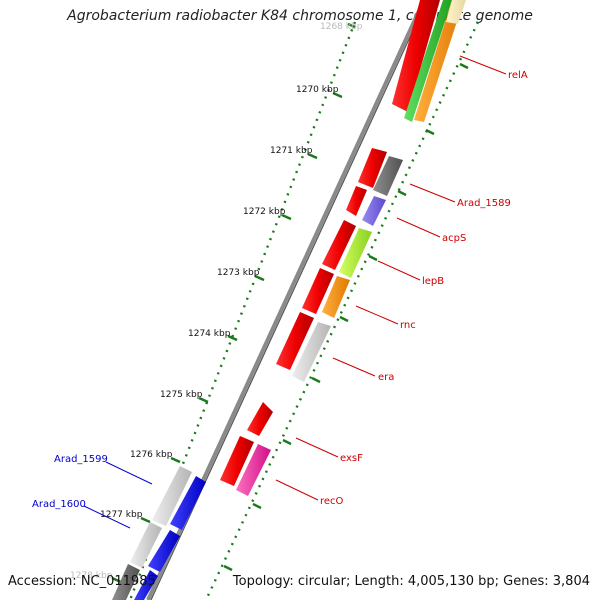 This screenshot has height=600, width=600. I want to click on gene-label-rnc: rnc, so click(408, 325).